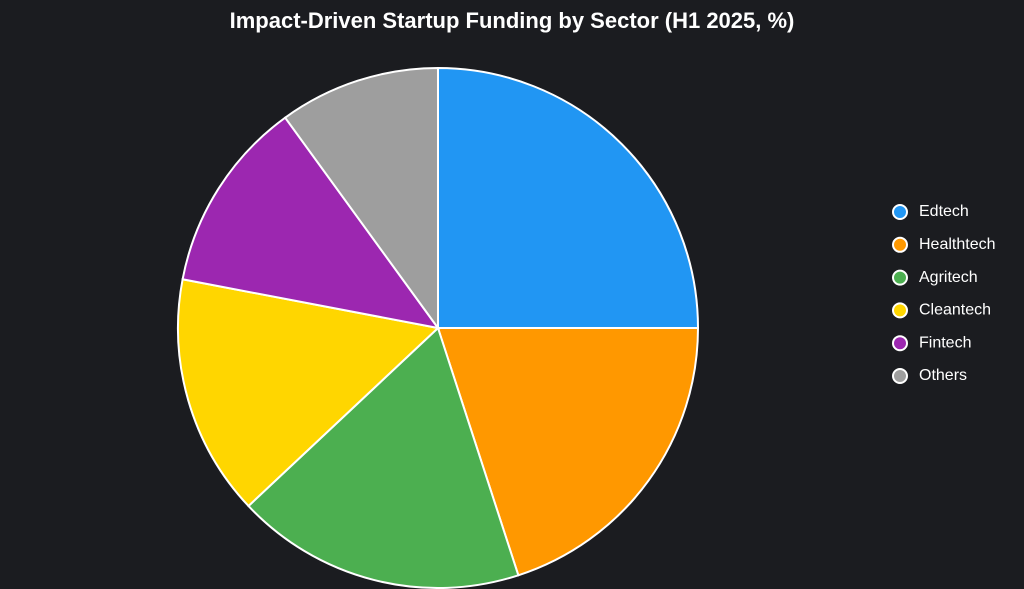 Image resolution: width=1024 pixels, height=589 pixels. Describe the element at coordinates (943, 375) in the screenshot. I see `legend-label: Others` at that location.